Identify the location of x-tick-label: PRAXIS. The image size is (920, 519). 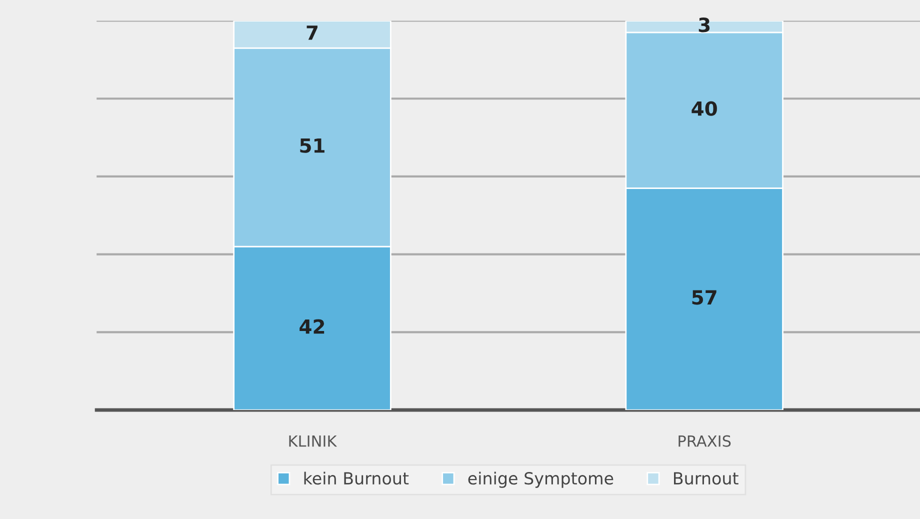
(704, 441).